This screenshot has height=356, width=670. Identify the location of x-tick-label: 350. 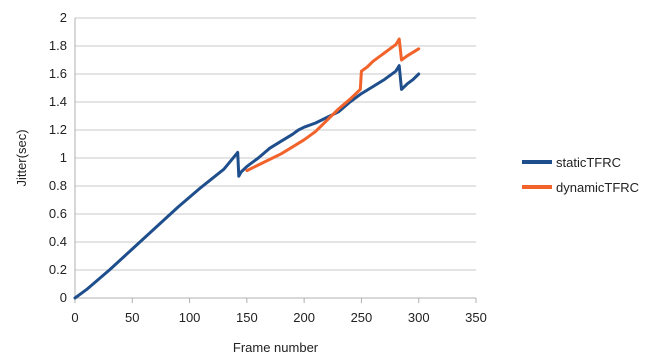
(476, 317).